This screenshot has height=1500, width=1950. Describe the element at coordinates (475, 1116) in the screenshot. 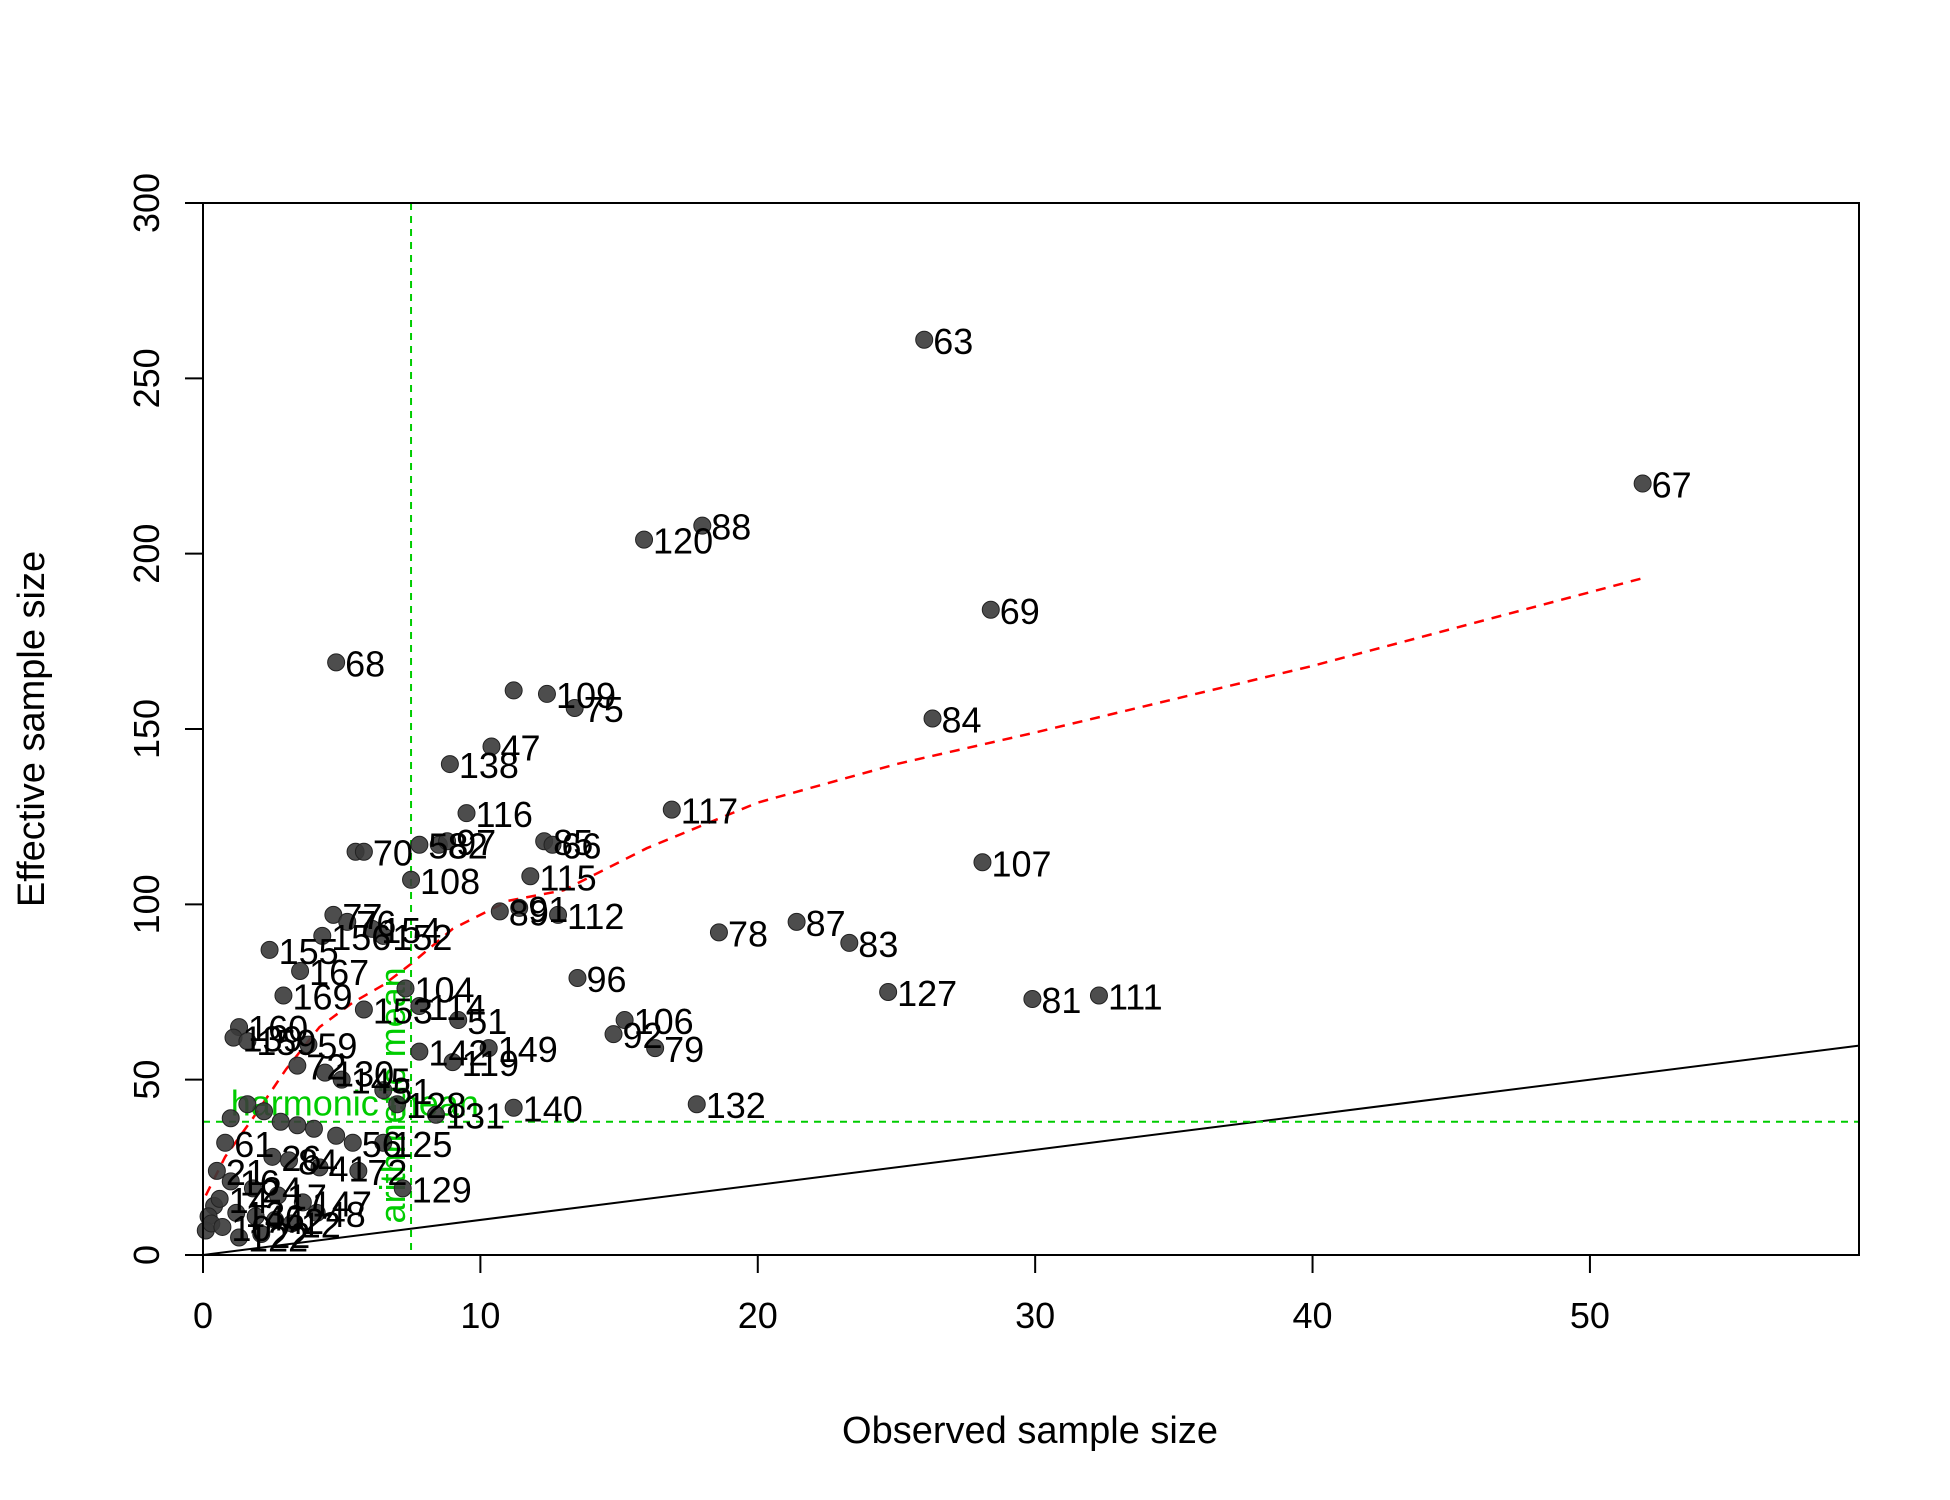

I see `point-label: 131` at that location.